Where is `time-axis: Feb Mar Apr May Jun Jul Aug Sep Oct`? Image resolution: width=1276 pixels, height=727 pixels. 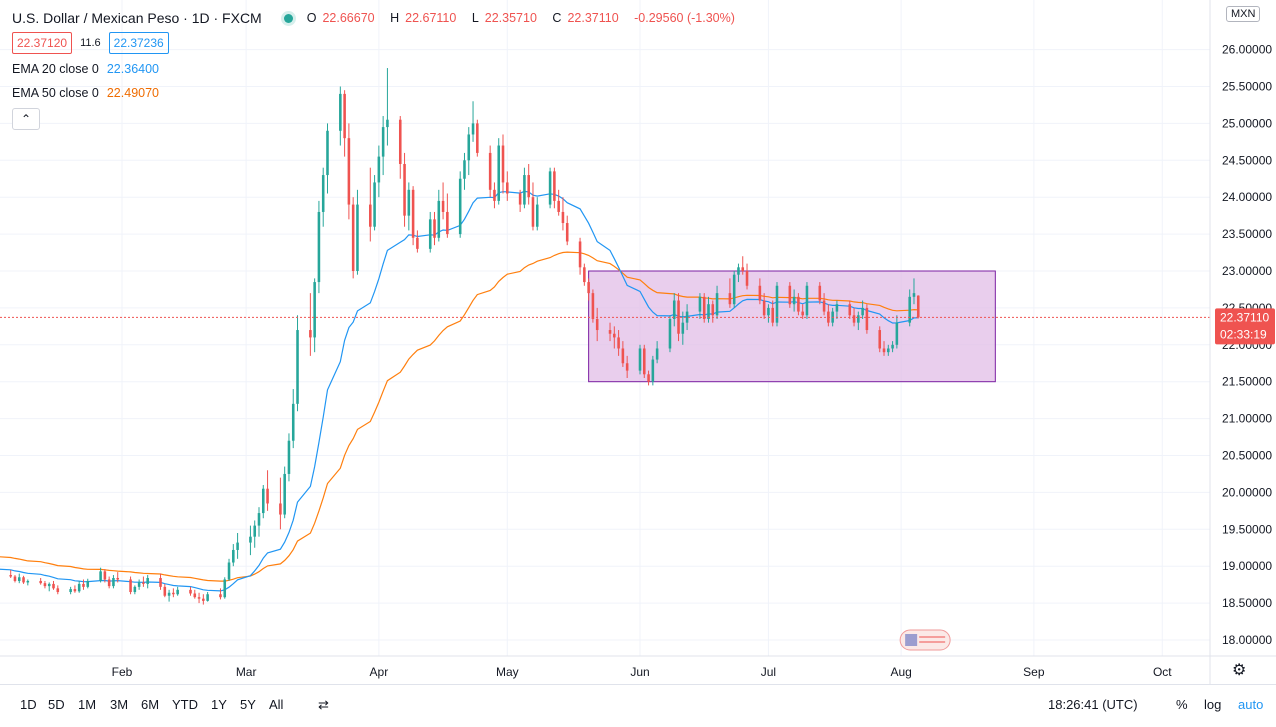
time-axis: Feb Mar Apr May Jun Jul Aug Sep Oct is located at coordinates (638, 667).